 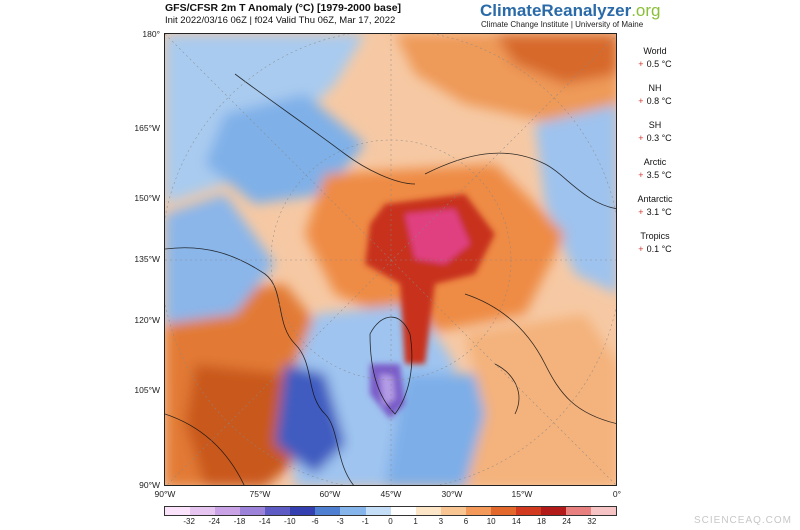 I want to click on colorbar-tick-label: -32, so click(x=189, y=521).